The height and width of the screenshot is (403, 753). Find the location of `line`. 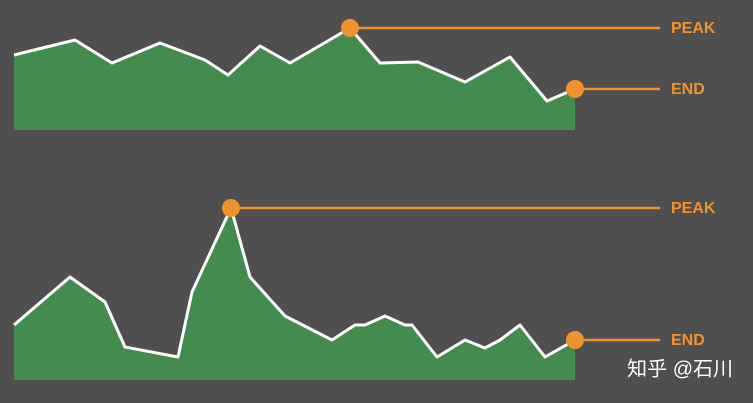

line is located at coordinates (294, 64).